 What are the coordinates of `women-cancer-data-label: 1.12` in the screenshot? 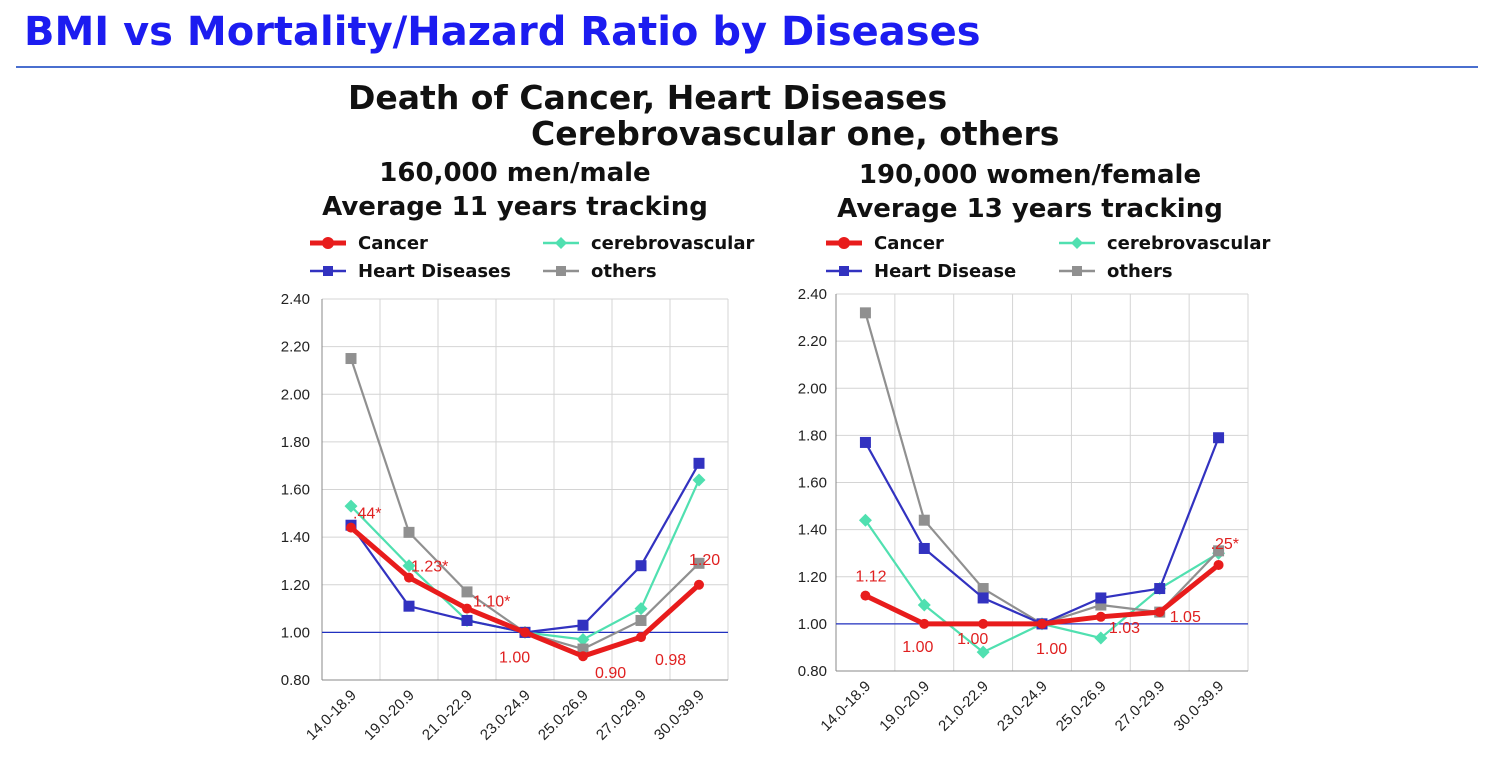 It's located at (870, 577).